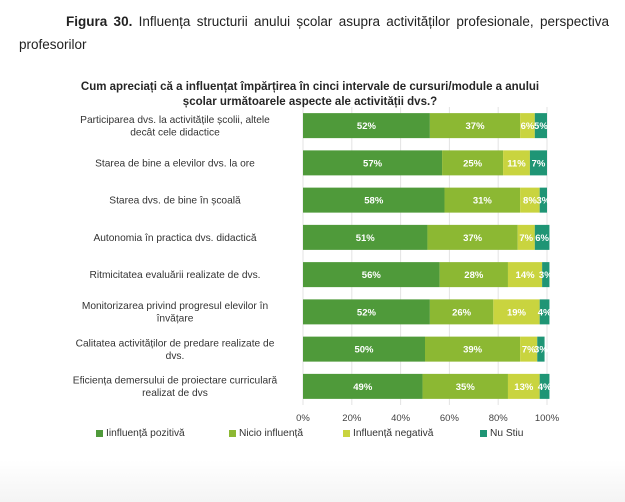  I want to click on data-label: 19%, so click(517, 312).